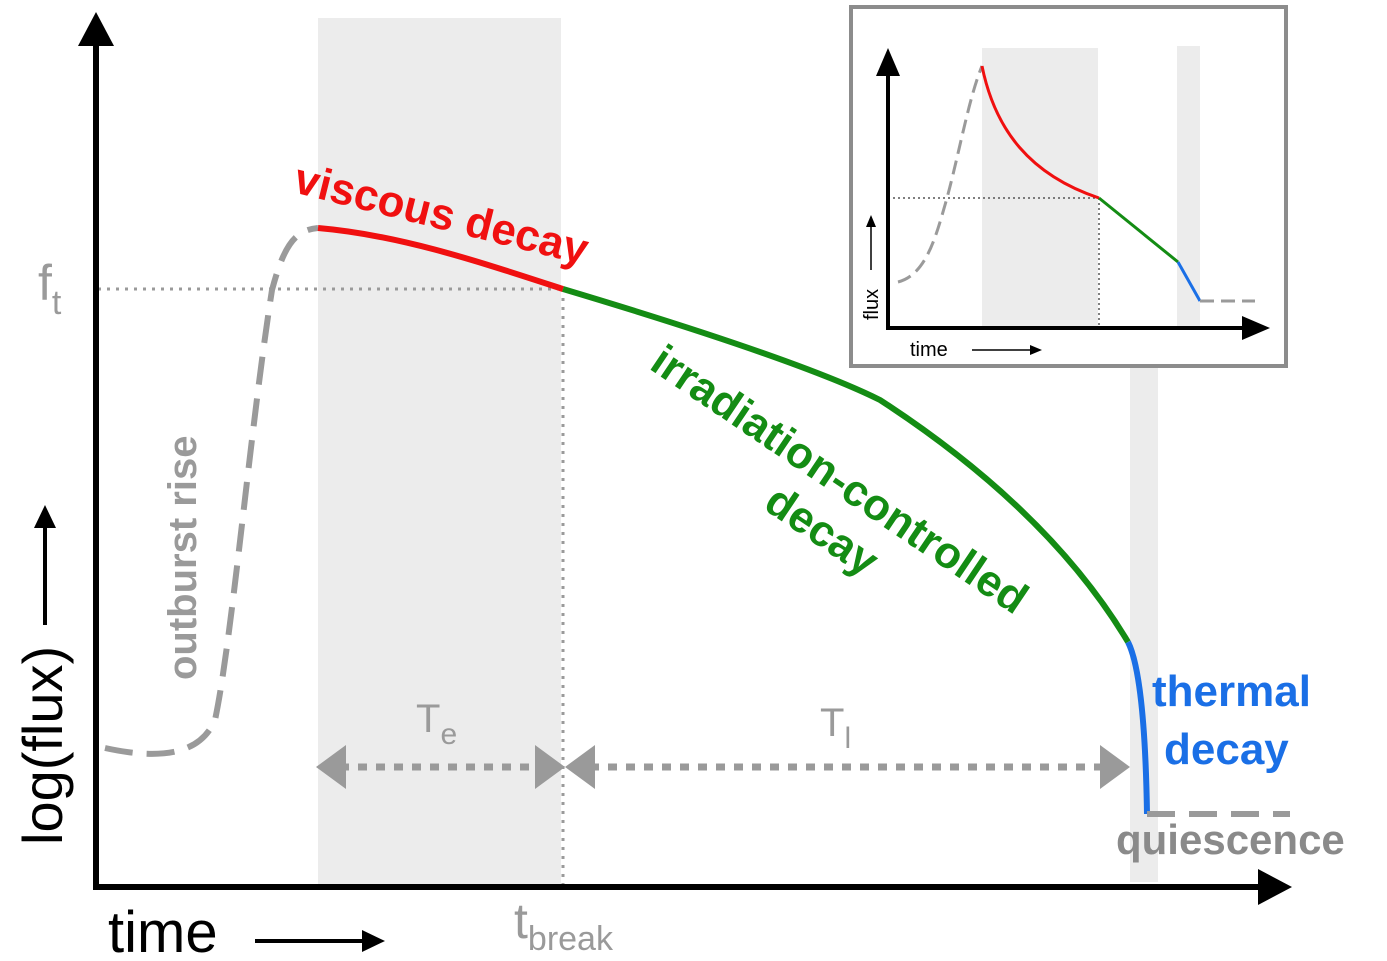 This screenshot has width=1387, height=961. I want to click on xlabel-arrowhead, so click(373, 941).